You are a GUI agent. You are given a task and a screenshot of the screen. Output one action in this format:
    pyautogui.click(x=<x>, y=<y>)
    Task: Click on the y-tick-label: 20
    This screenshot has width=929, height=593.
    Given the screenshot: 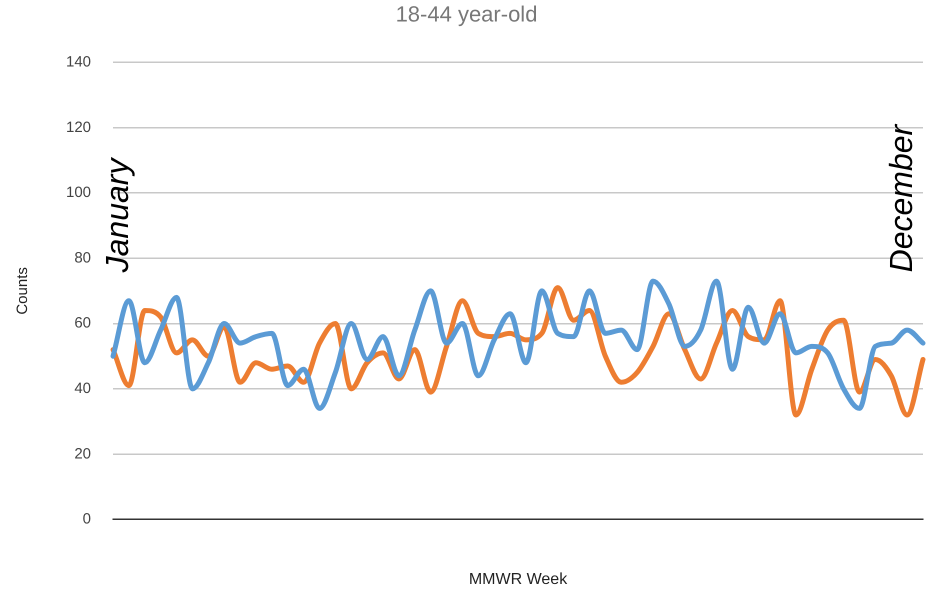 What is the action you would take?
    pyautogui.click(x=83, y=453)
    